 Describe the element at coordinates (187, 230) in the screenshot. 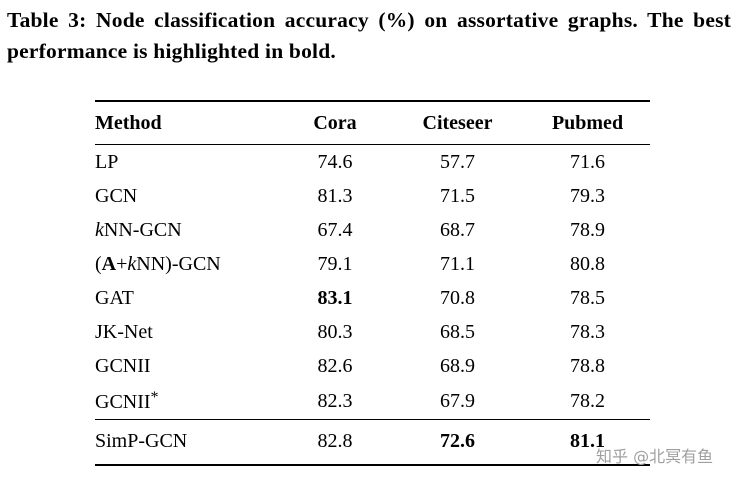

I see `method-cell: kNN-GCN` at that location.